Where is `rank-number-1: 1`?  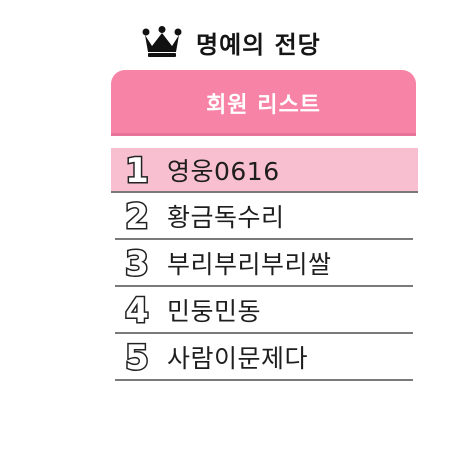
rank-number-1: 1 is located at coordinates (137, 170).